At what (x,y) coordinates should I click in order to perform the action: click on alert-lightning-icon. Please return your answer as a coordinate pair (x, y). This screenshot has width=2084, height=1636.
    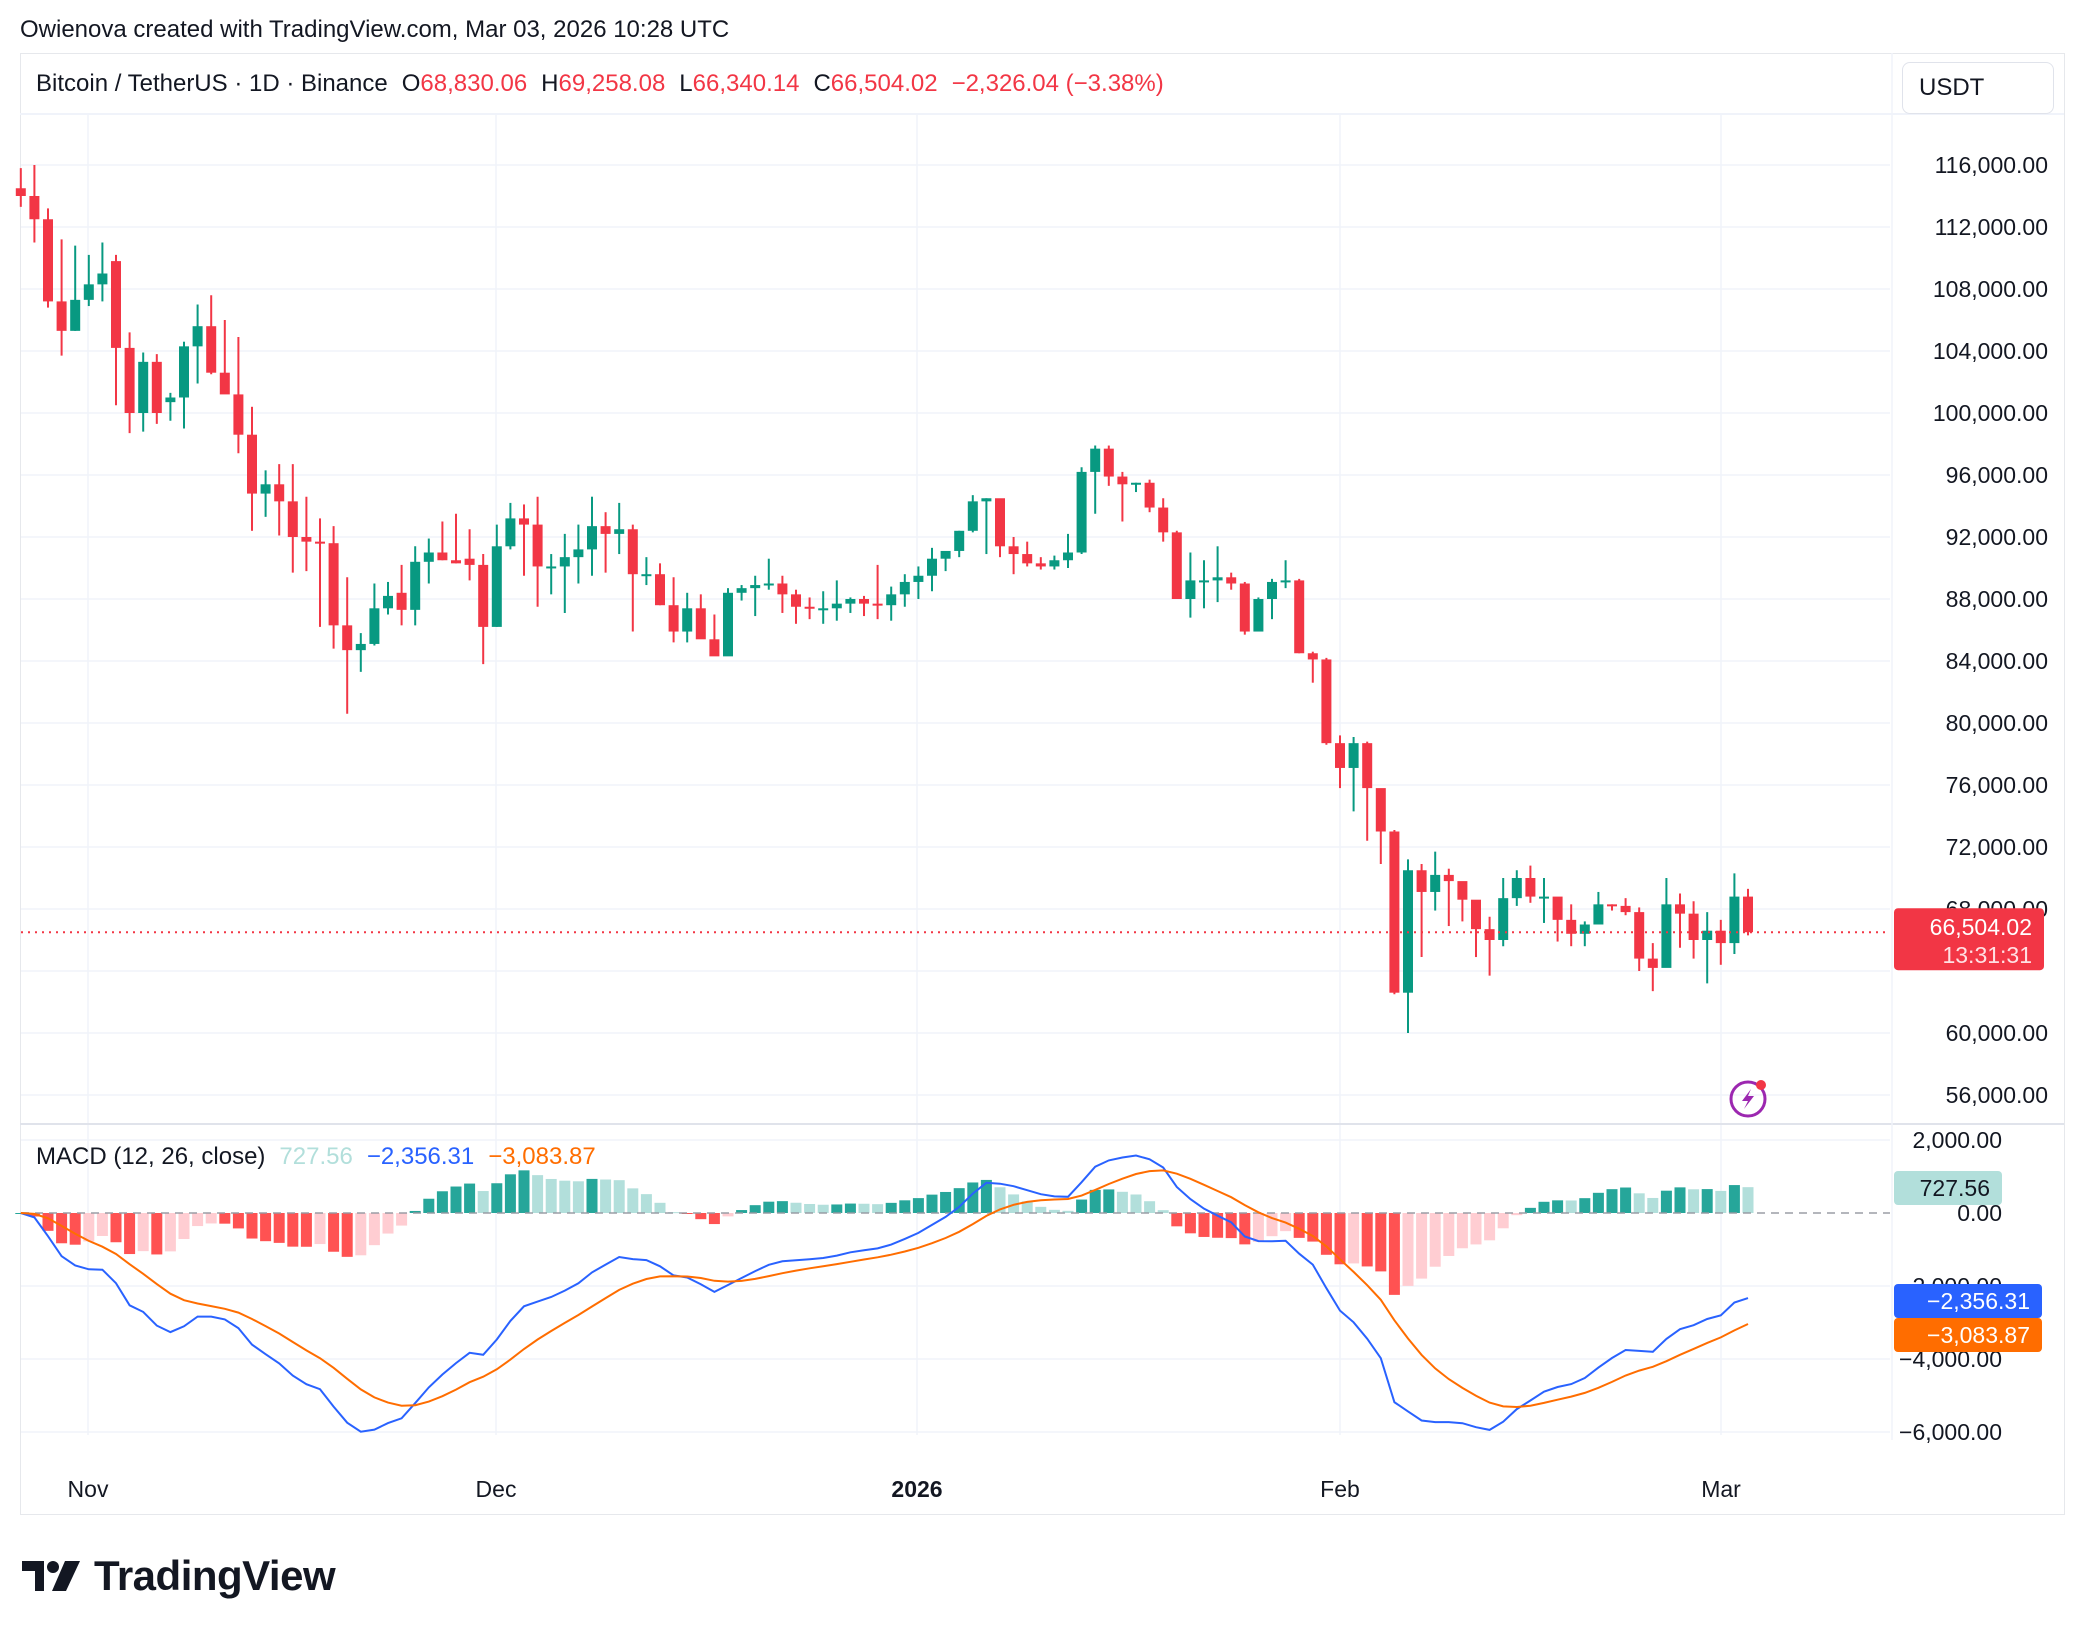
    Looking at the image, I should click on (1748, 1098).